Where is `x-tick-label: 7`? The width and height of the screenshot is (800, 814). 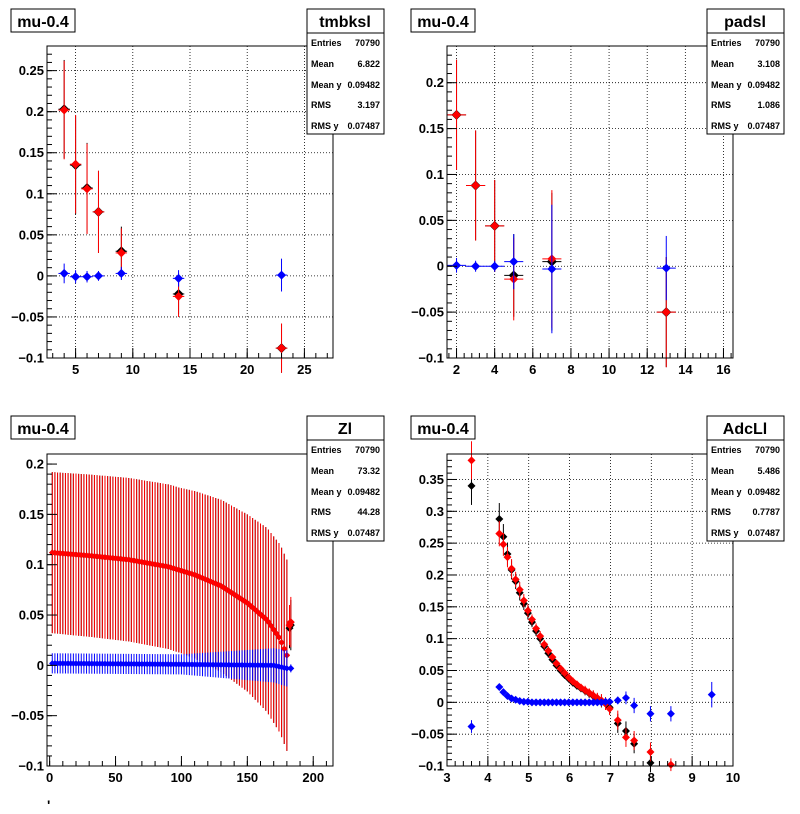
x-tick-label: 7 is located at coordinates (610, 777).